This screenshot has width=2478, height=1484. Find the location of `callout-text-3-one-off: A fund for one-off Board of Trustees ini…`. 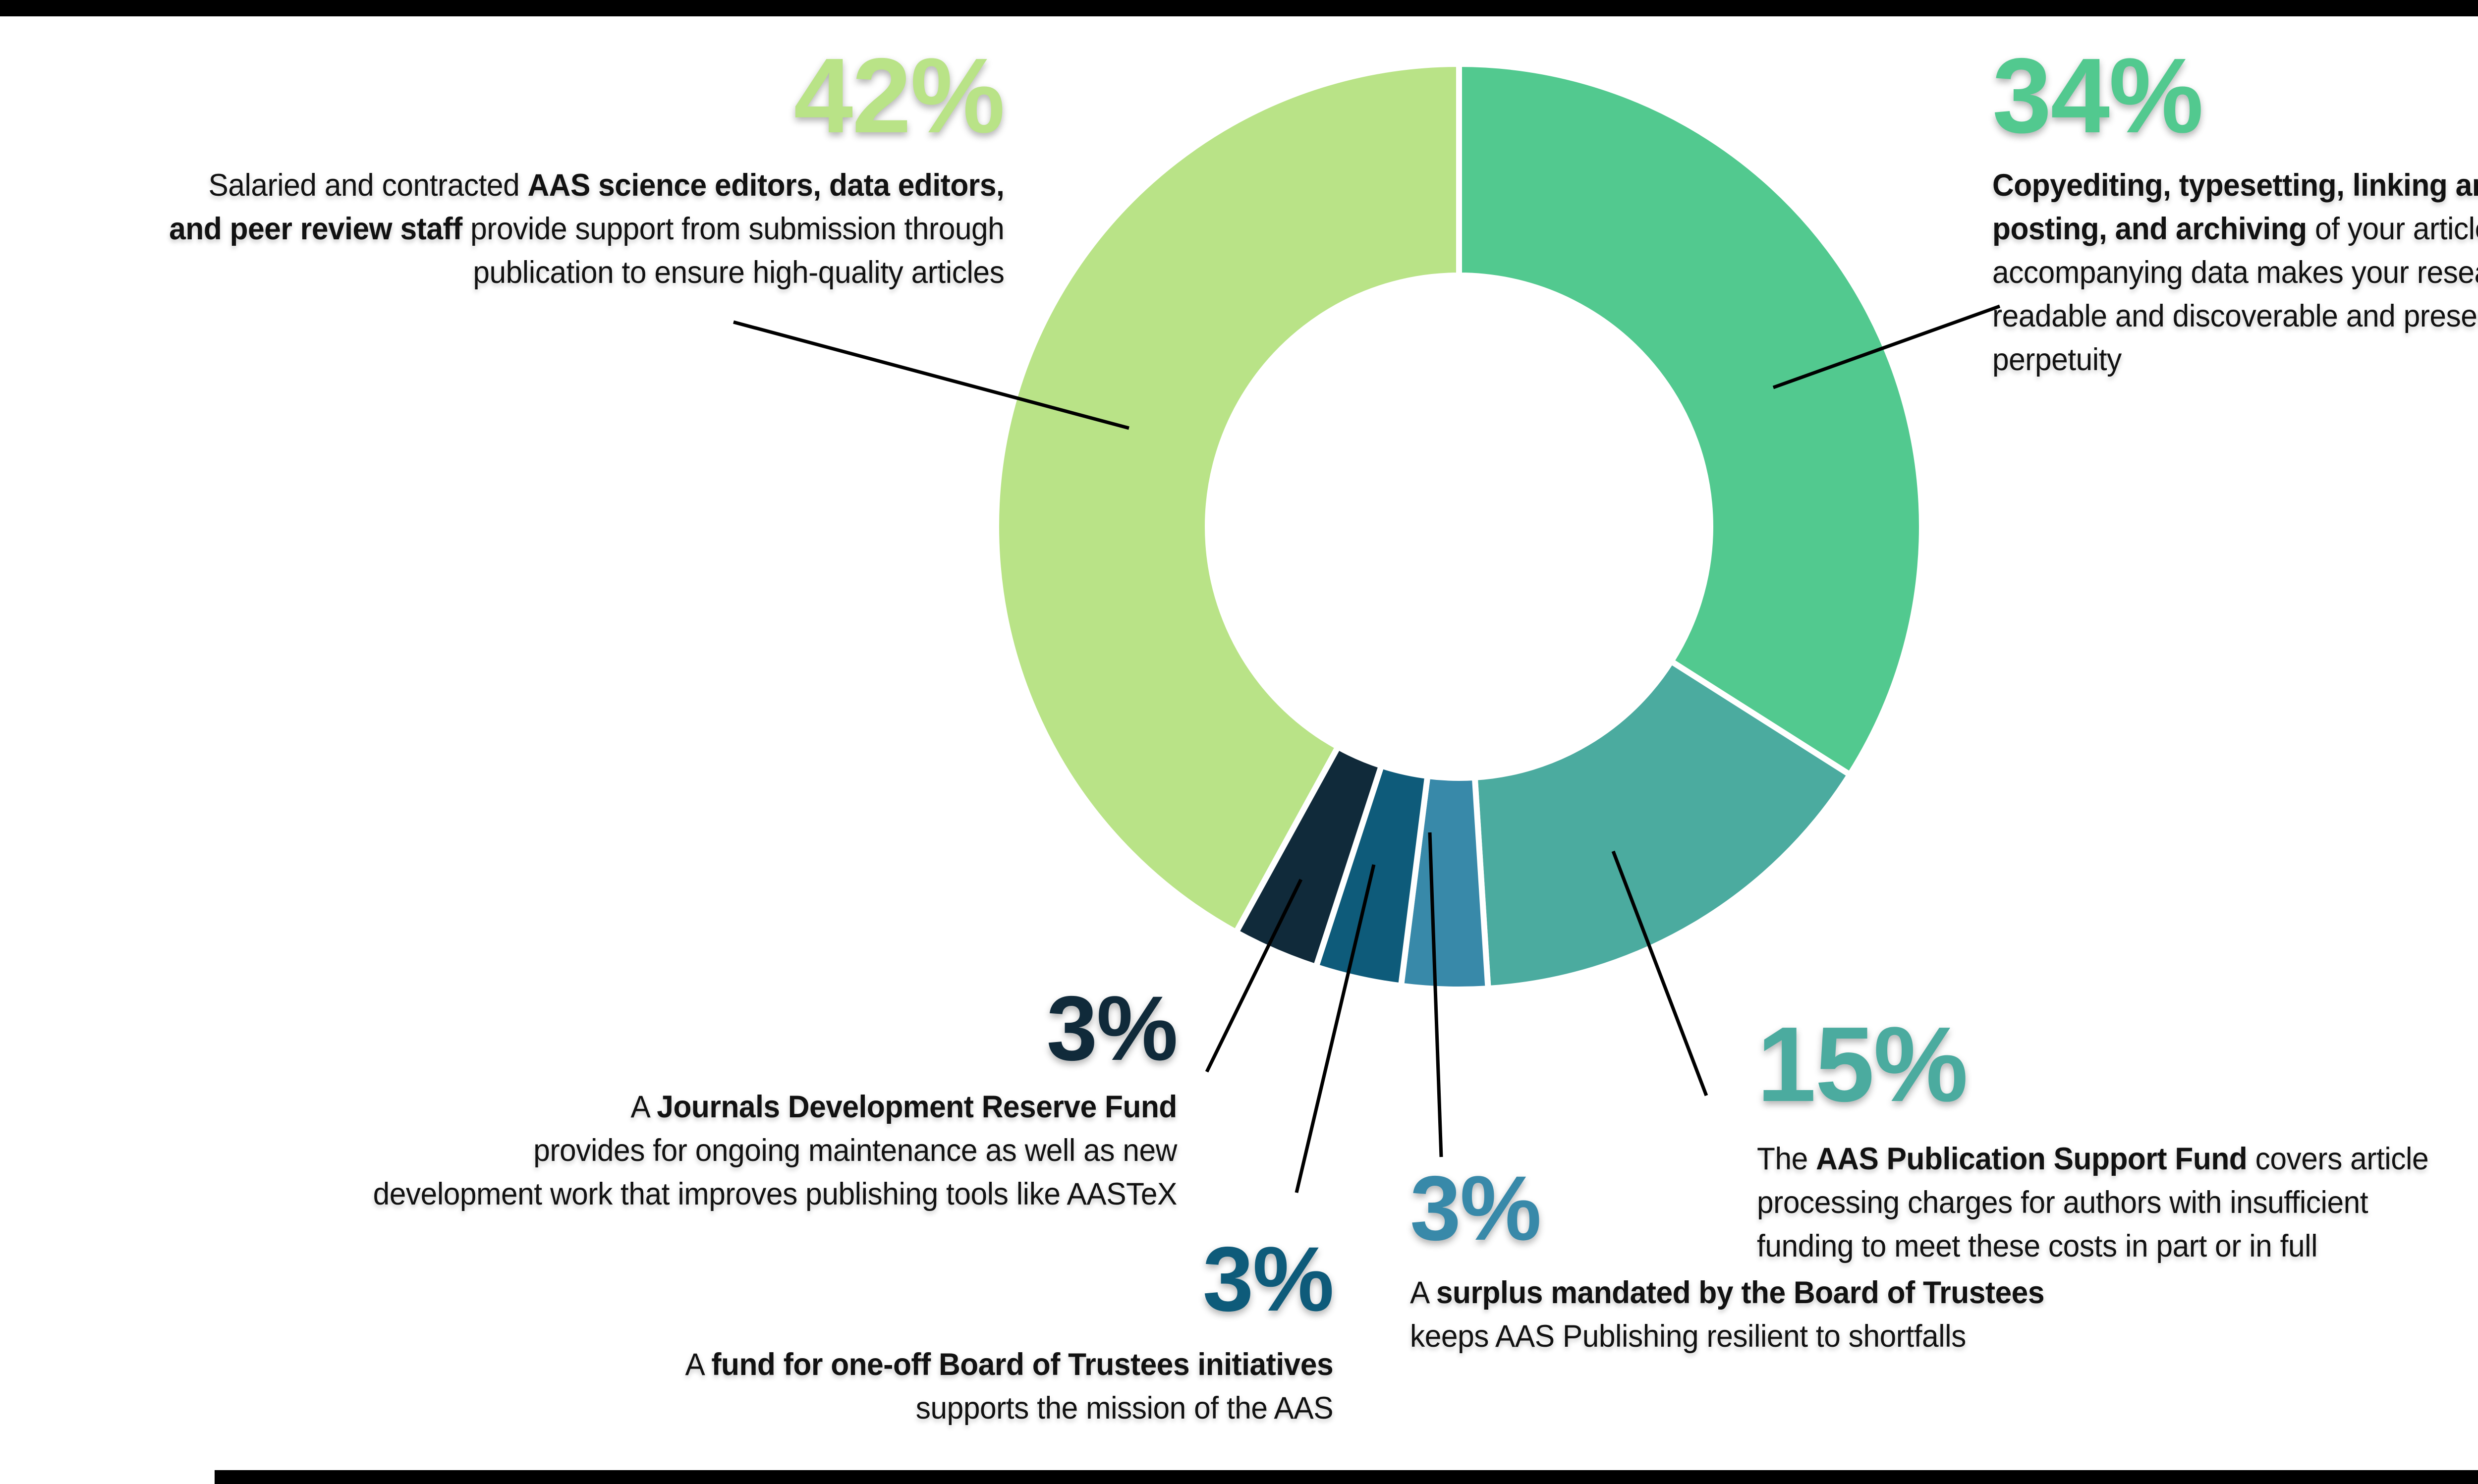

callout-text-3-one-off: A fund for one-off Board of Trustees ini… is located at coordinates (1009, 1387).